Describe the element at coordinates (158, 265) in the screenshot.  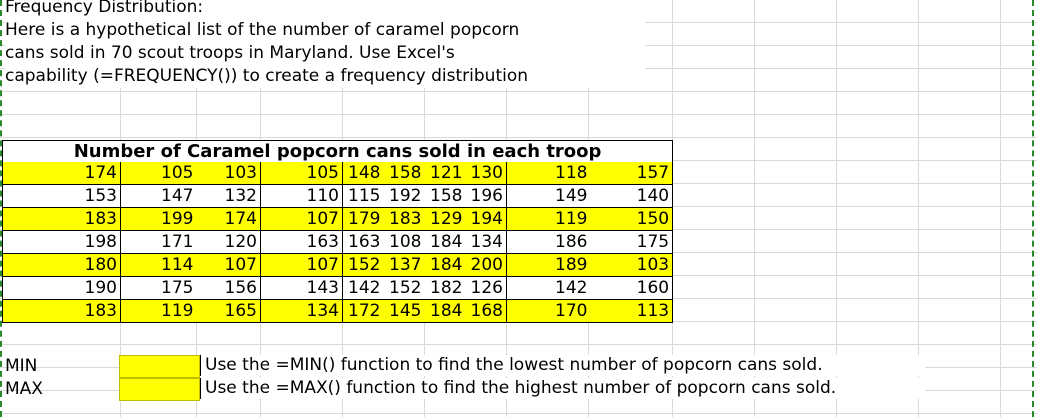
I see `table-cell: 114` at that location.